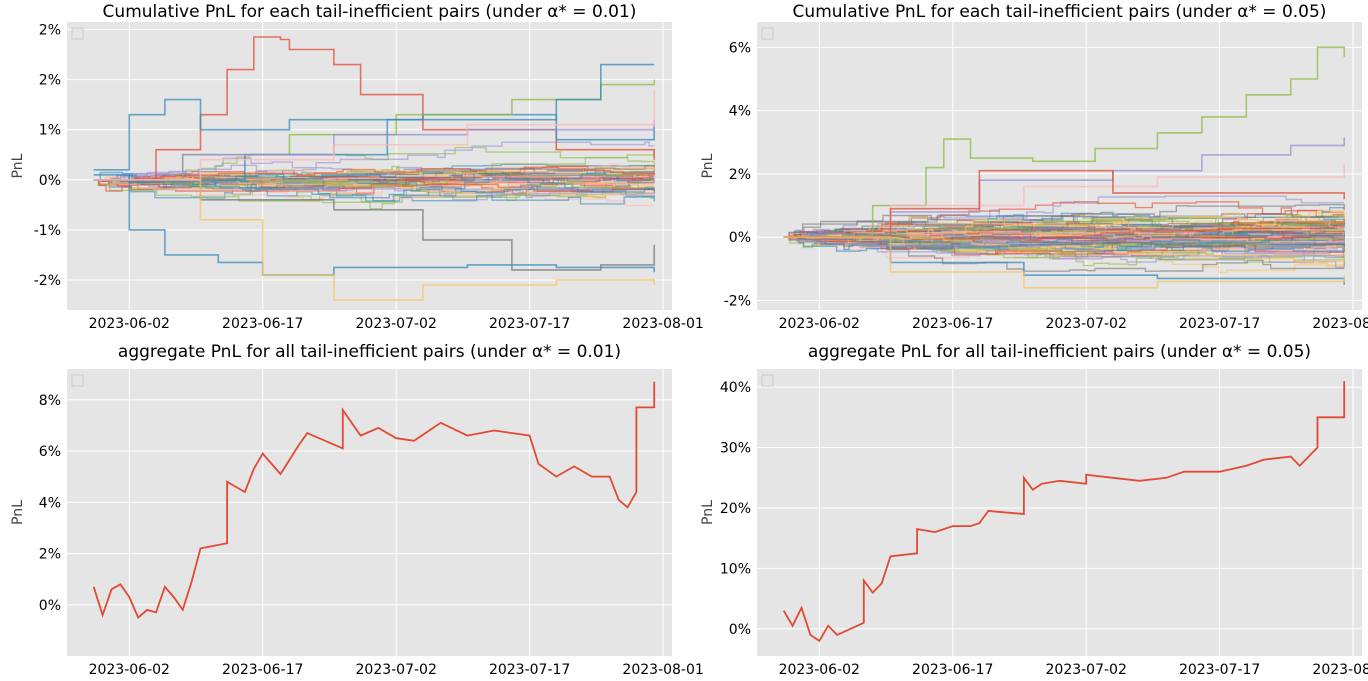  Describe the element at coordinates (50, 131) in the screenshot. I see `y-tick-label: 1%` at that location.